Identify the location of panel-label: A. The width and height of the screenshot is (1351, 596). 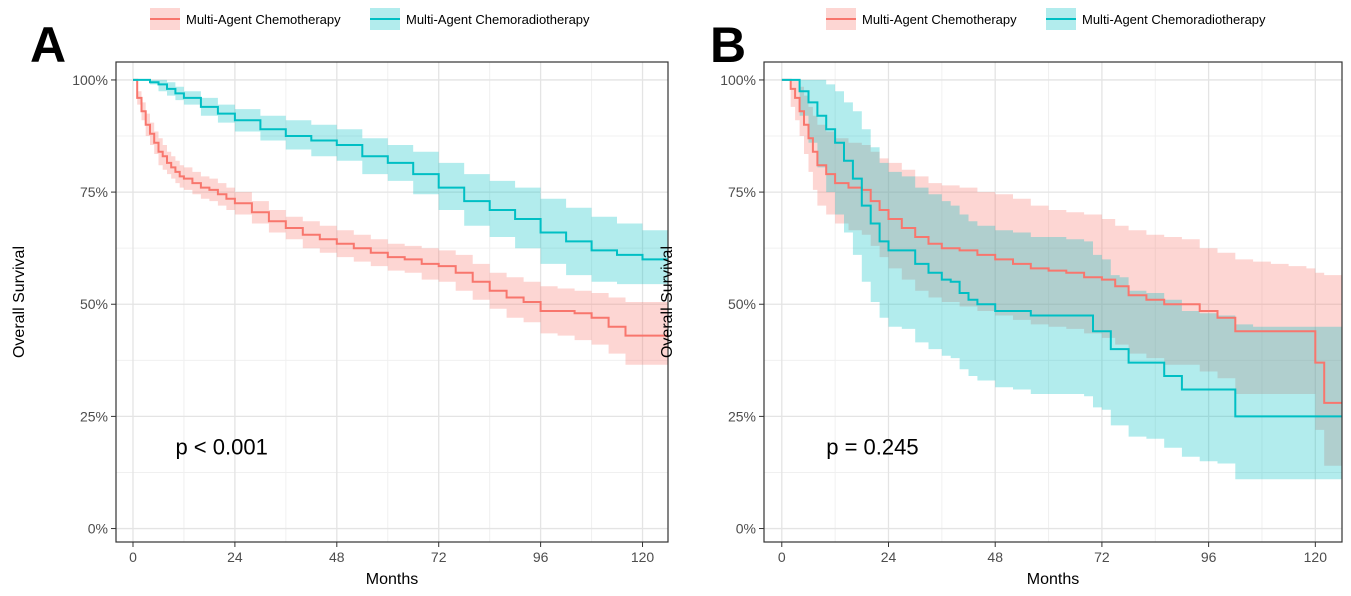
(48, 45).